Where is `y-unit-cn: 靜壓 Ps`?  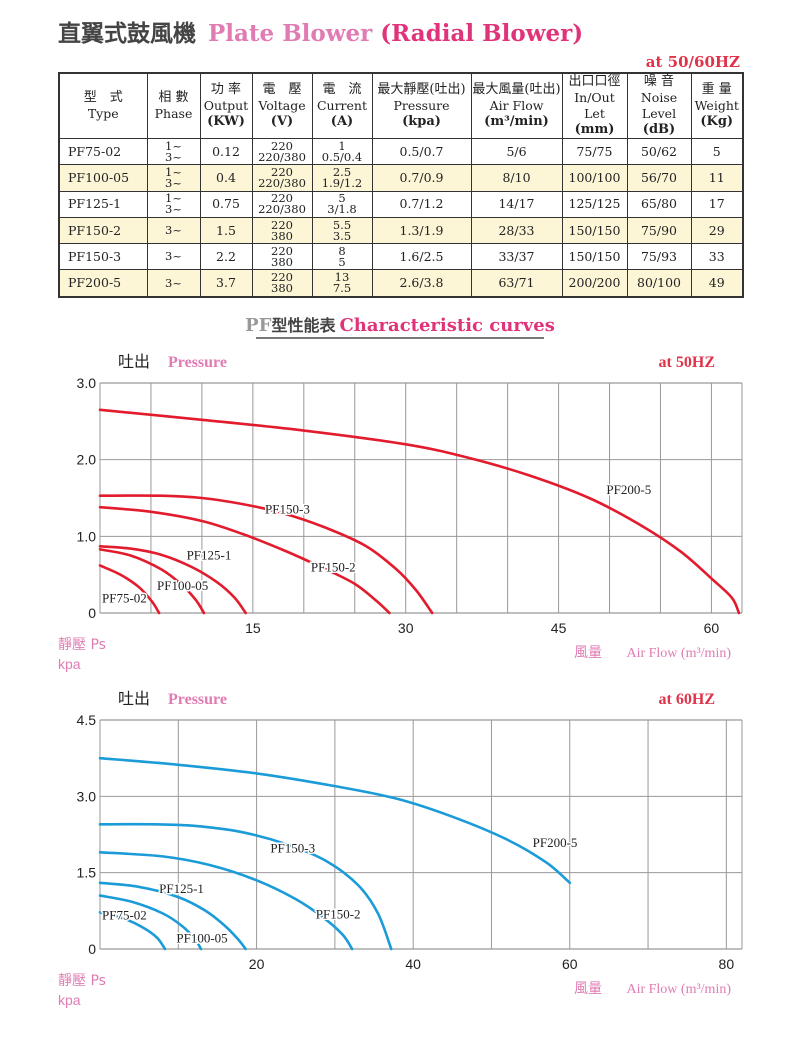
y-unit-cn: 靜壓 Ps is located at coordinates (82, 981).